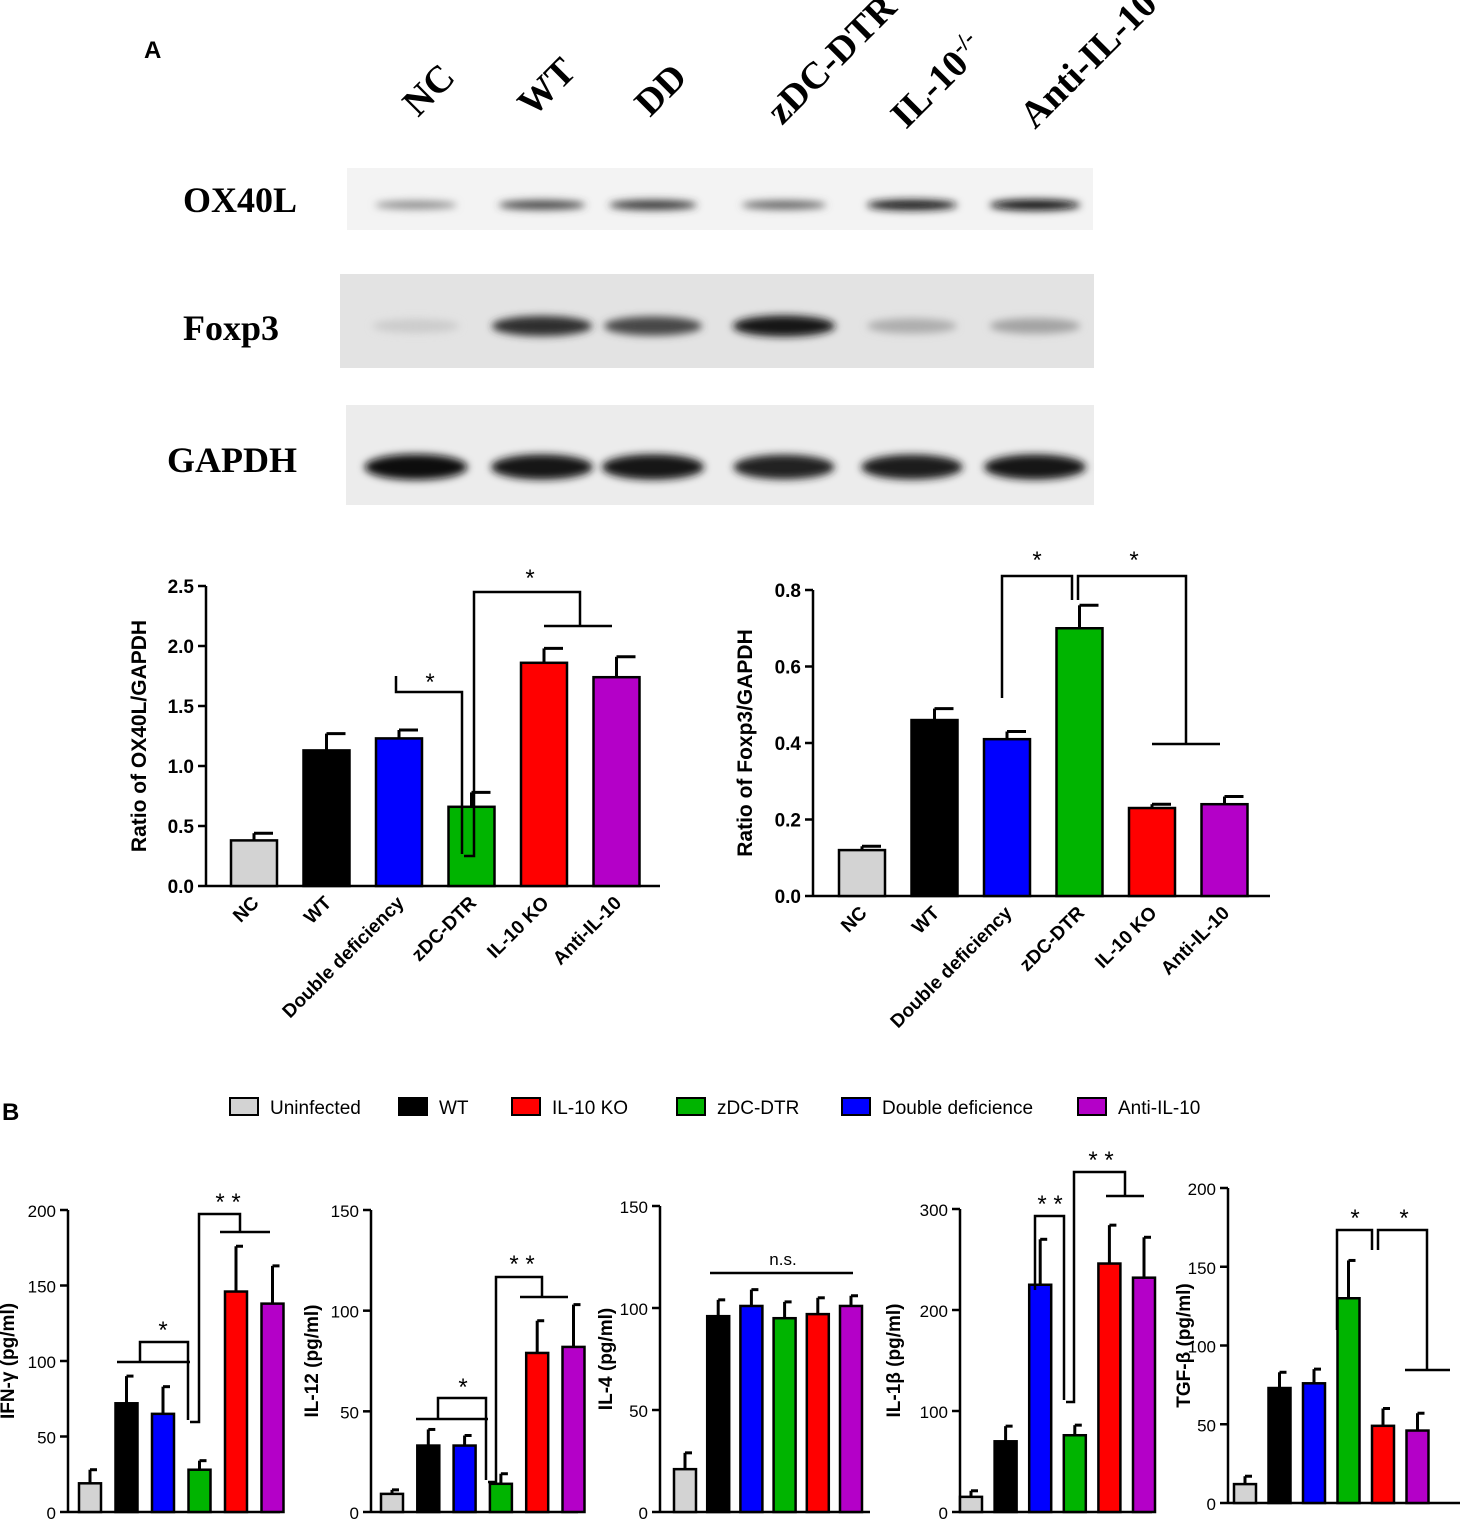 The height and width of the screenshot is (1521, 1467). What do you see at coordinates (429, 90) in the screenshot?
I see `lane-label-nc: NC` at bounding box center [429, 90].